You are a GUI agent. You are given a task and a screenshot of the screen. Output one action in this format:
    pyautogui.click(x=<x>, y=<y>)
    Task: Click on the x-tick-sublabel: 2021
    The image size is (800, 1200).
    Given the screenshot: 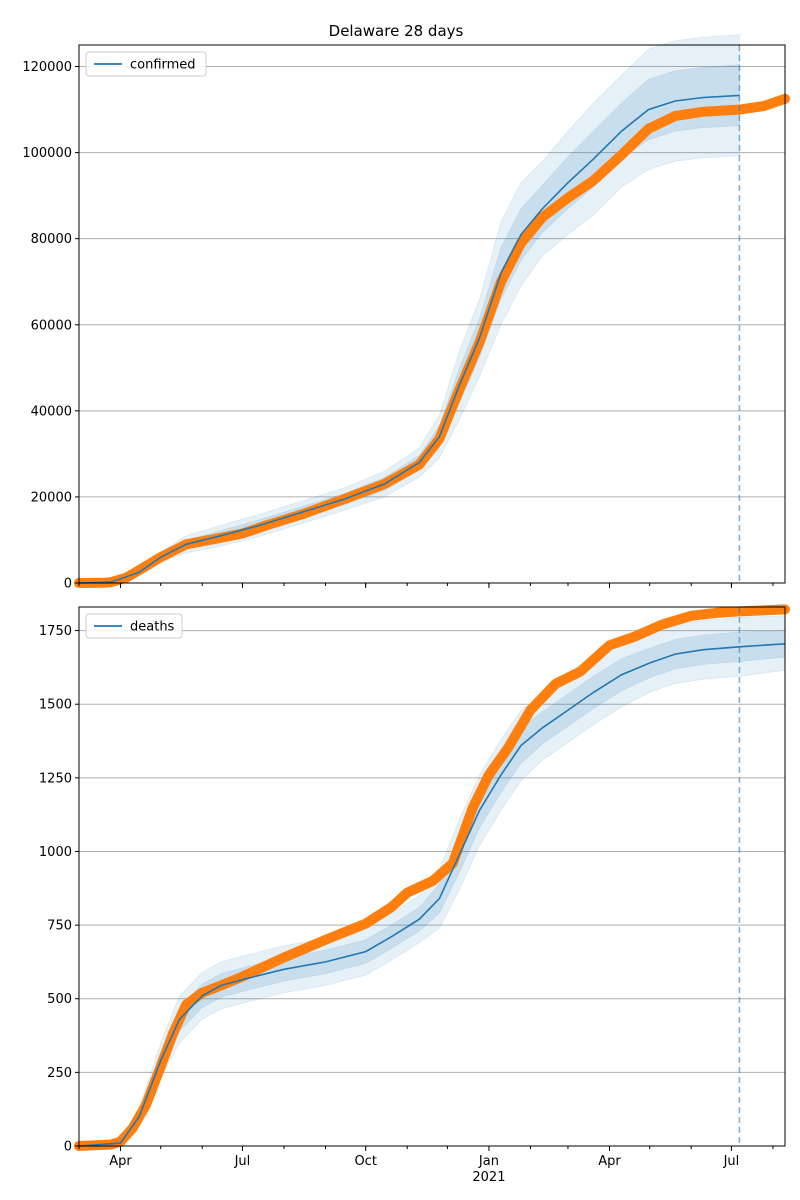 What is the action you would take?
    pyautogui.click(x=488, y=1177)
    